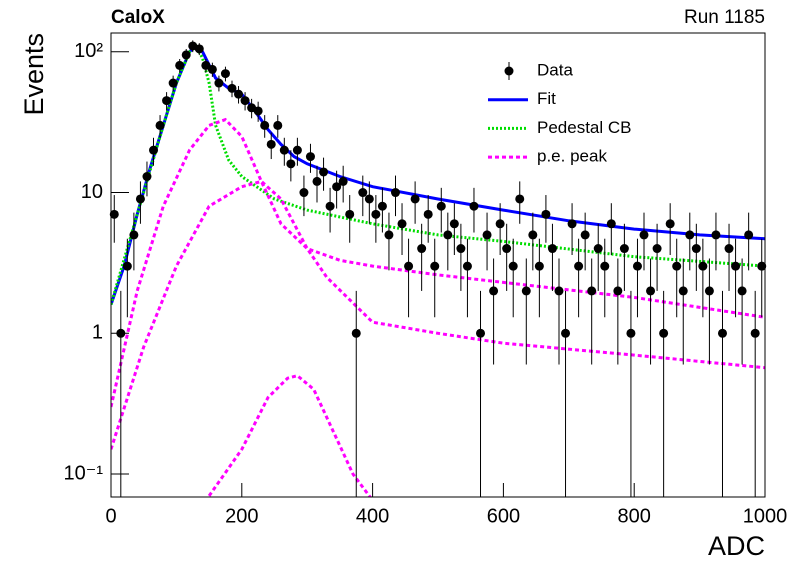 This screenshot has height=572, width=796. Describe the element at coordinates (84, 473) in the screenshot. I see `y-tick-label: 10⁻¹` at that location.